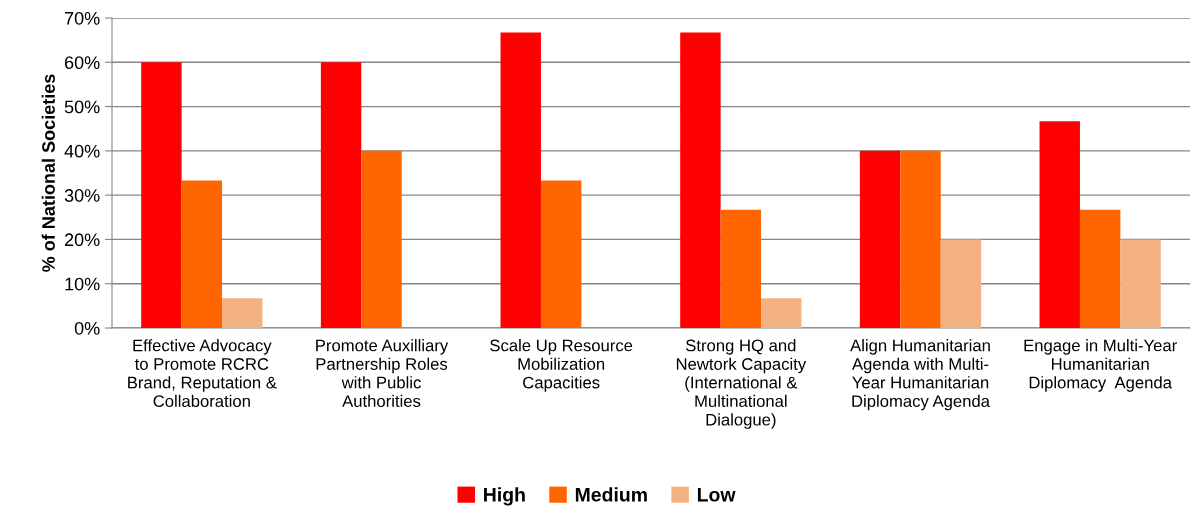 The width and height of the screenshot is (1193, 523). Describe the element at coordinates (82, 107) in the screenshot. I see `y-tick-label: 50%` at that location.